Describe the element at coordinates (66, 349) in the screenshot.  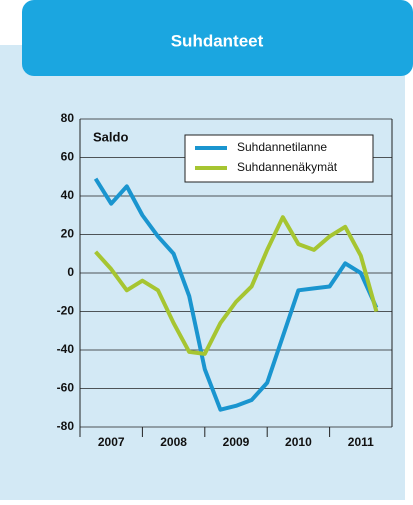
I see `y-tick-label: -40` at that location.